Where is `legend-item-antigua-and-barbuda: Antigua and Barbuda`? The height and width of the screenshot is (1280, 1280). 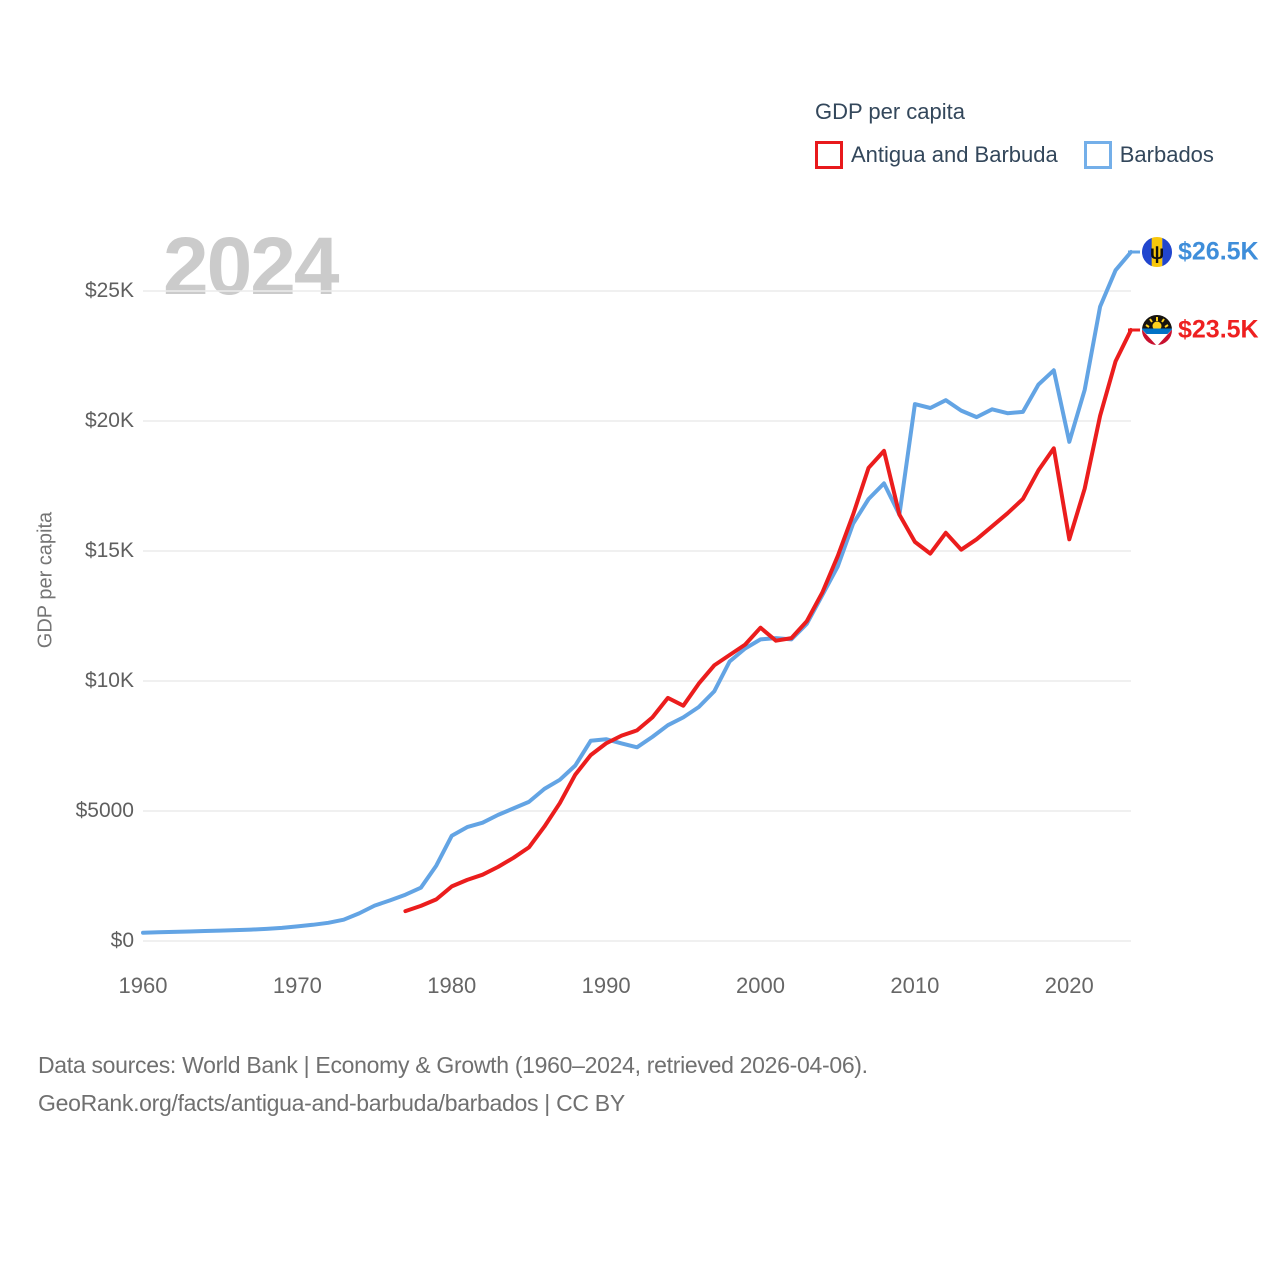 legend-item-antigua-and-barbuda: Antigua and Barbuda is located at coordinates (936, 155).